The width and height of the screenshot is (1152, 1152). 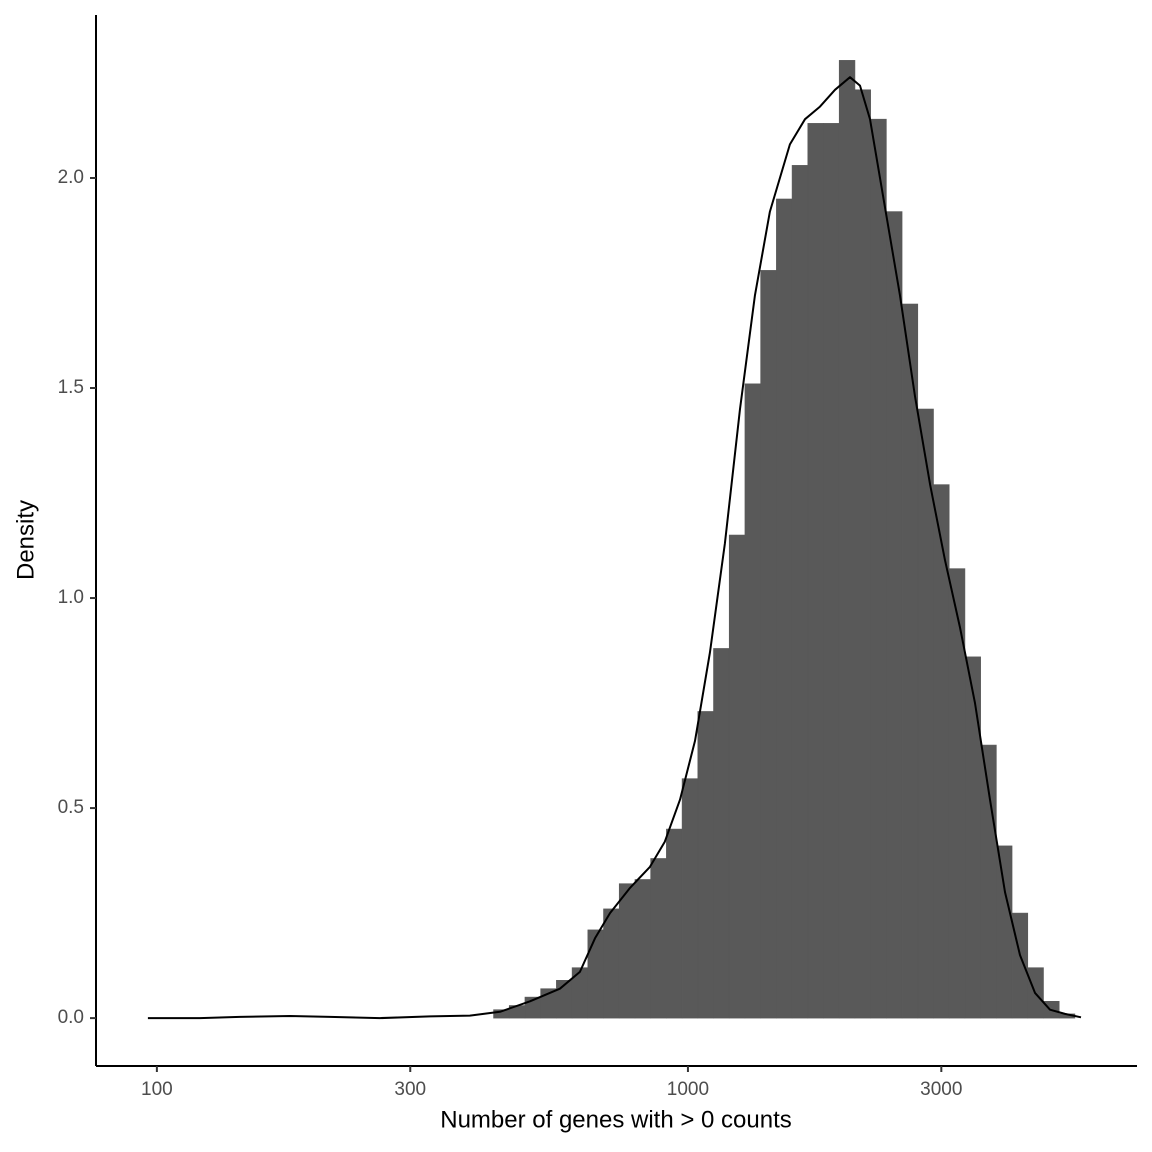 What do you see at coordinates (71, 387) in the screenshot?
I see `y-tick-label: 1.5` at bounding box center [71, 387].